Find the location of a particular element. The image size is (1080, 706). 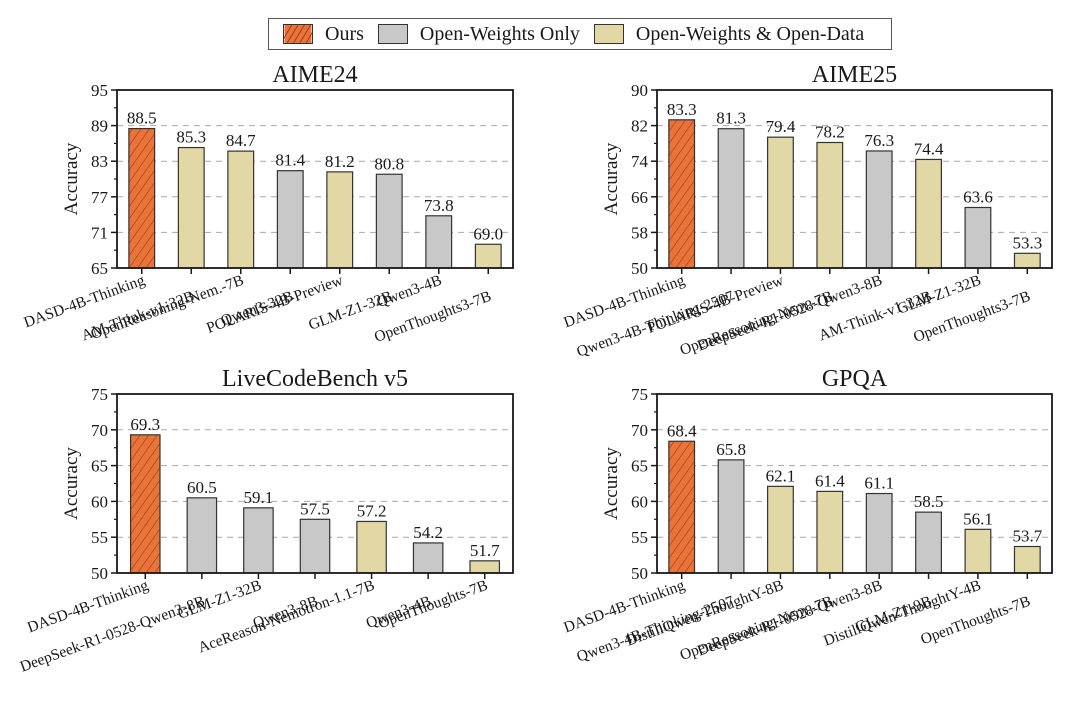

data-label: 65.8 is located at coordinates (731, 449).